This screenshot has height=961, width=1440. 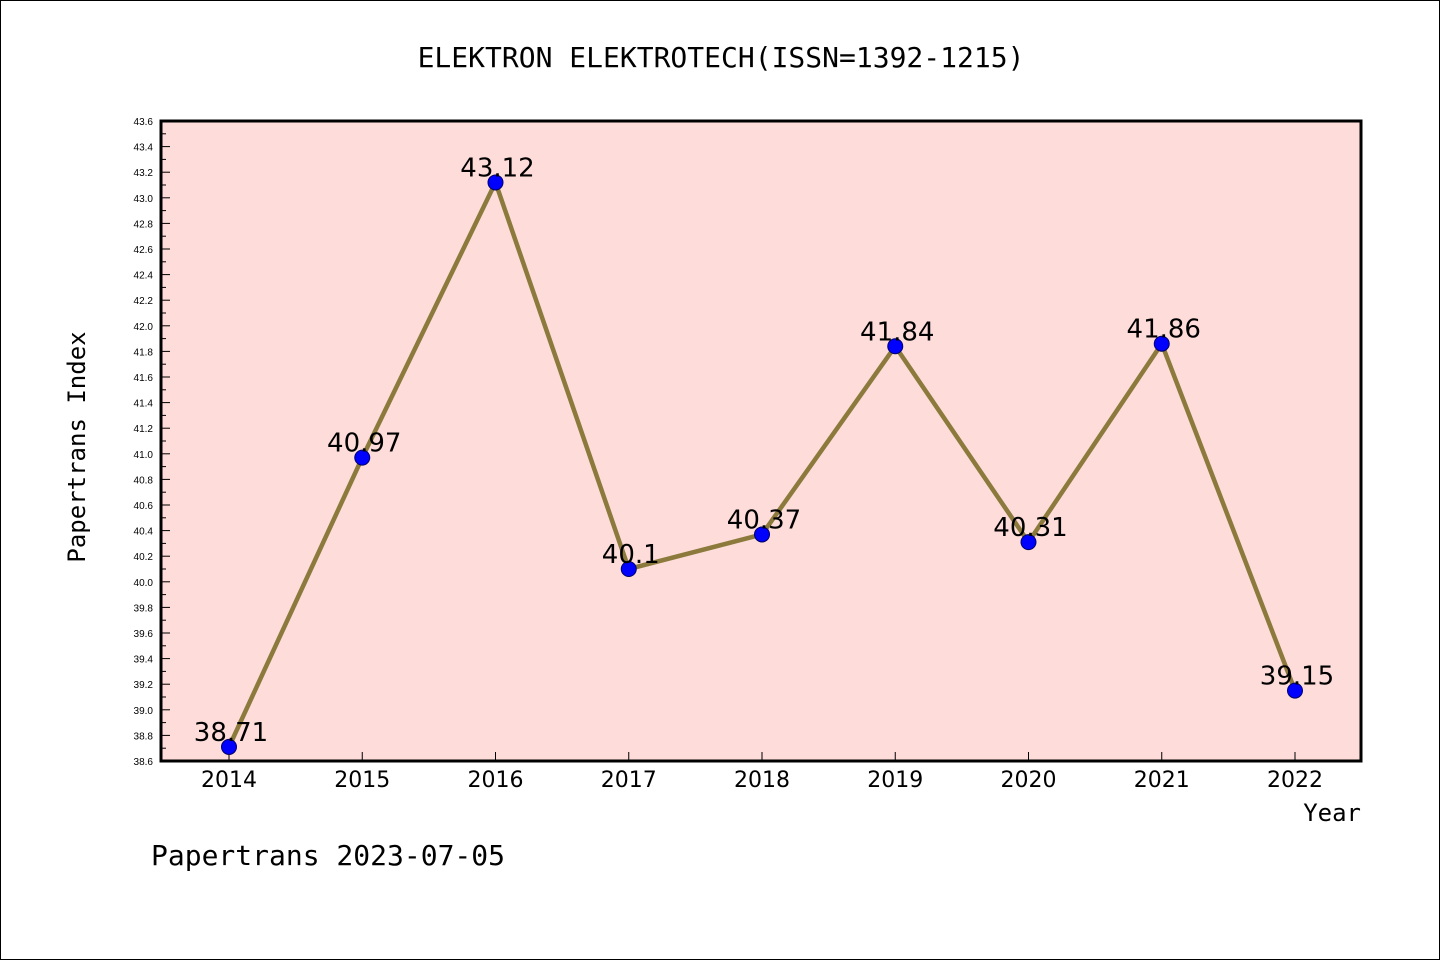 What do you see at coordinates (144, 685) in the screenshot?
I see `y-tick-label: 39.2` at bounding box center [144, 685].